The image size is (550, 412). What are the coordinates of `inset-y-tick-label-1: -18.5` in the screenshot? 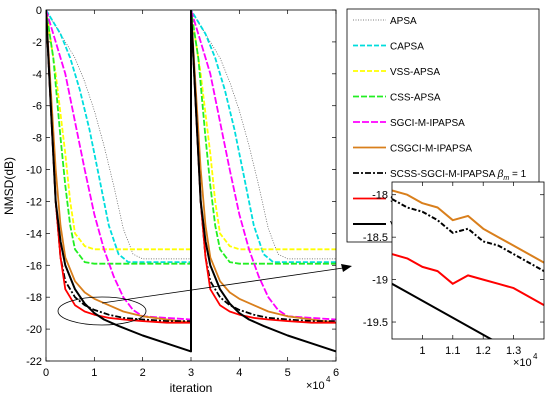 It's located at (375, 238).